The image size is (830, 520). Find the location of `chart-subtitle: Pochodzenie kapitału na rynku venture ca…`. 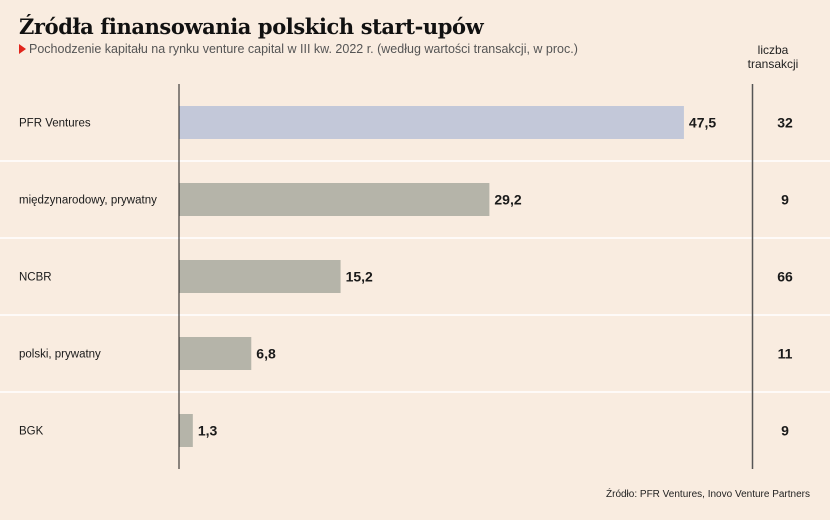

chart-subtitle: Pochodzenie kapitału na rynku venture ca… is located at coordinates (298, 49).